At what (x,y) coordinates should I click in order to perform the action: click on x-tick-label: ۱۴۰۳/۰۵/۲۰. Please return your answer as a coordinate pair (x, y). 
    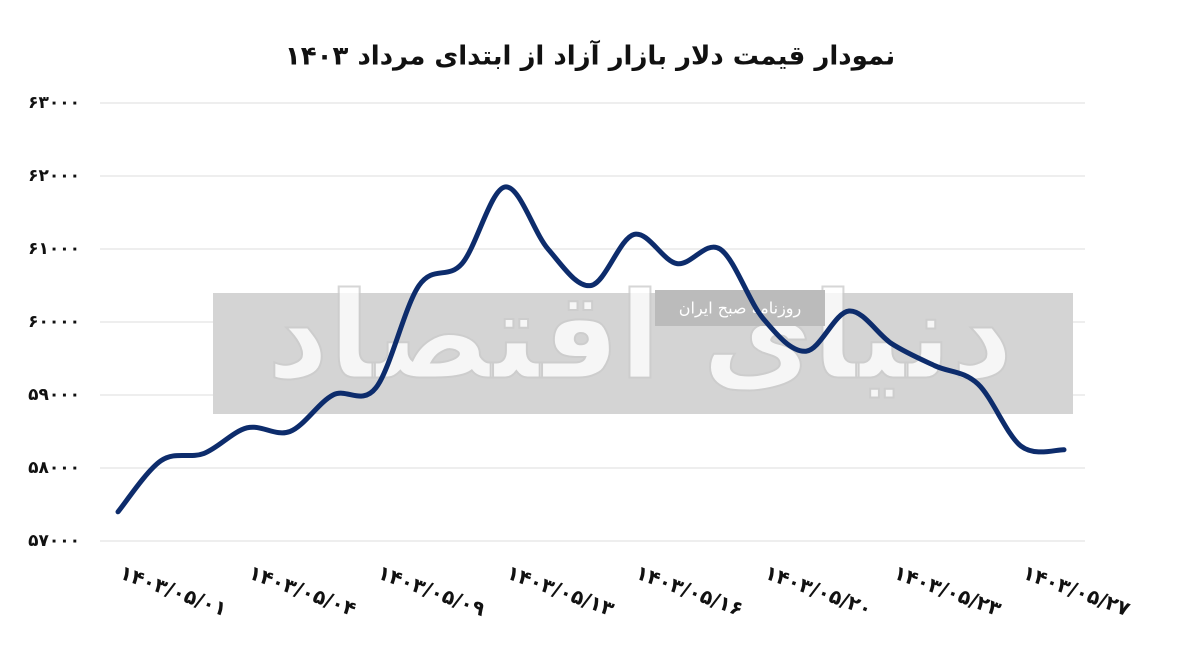
    Looking at the image, I should click on (819, 590).